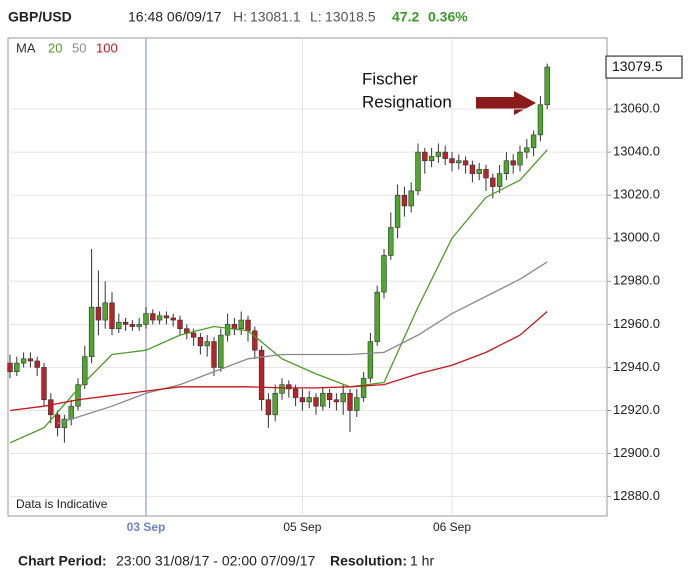 The image size is (689, 581). I want to click on resolution: 1 hr, so click(422, 561).